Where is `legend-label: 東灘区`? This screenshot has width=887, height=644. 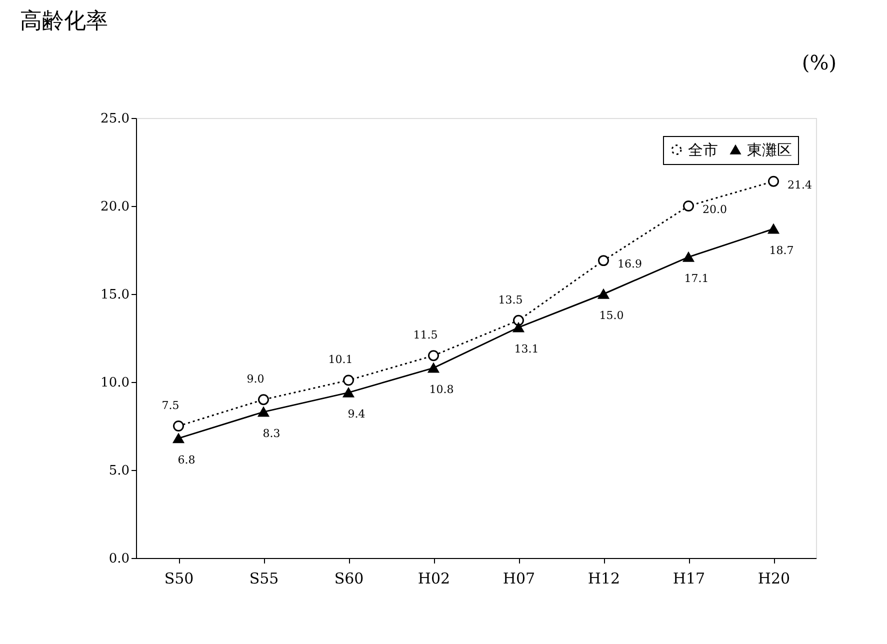 legend-label: 東灘区 is located at coordinates (769, 149).